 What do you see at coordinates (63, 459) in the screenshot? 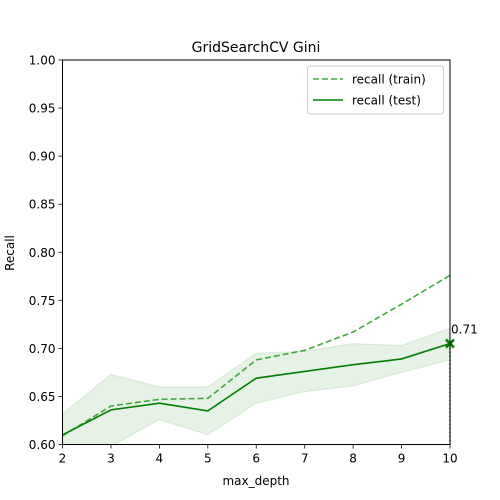
I see `x-tick-label: 2` at bounding box center [63, 459].